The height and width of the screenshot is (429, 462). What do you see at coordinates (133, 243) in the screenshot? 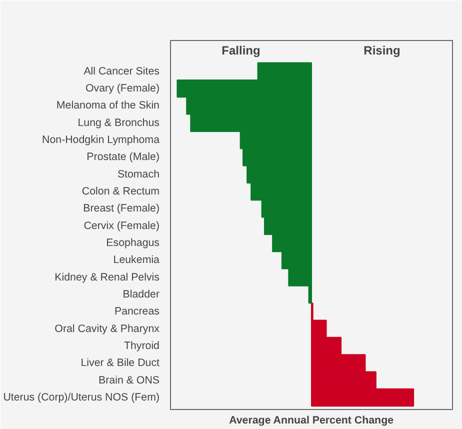
I see `y-tick-label: Esophagus` at bounding box center [133, 243].